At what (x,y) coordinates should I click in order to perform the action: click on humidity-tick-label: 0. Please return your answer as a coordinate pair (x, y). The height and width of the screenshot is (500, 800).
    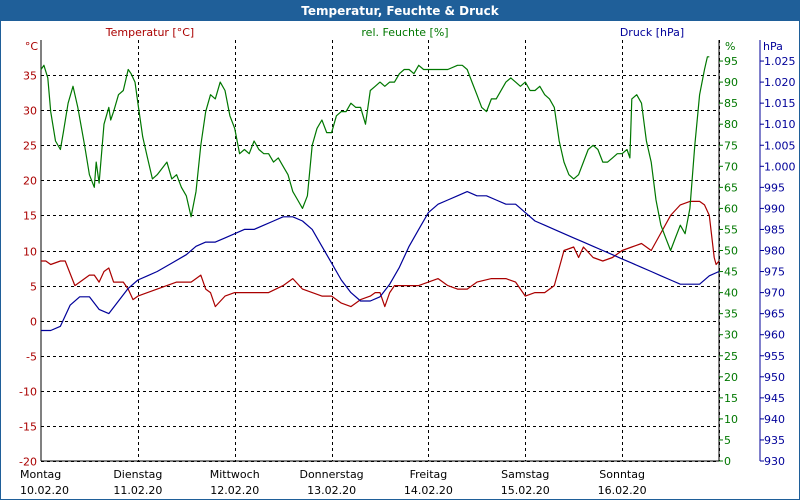
    Looking at the image, I should click on (727, 461).